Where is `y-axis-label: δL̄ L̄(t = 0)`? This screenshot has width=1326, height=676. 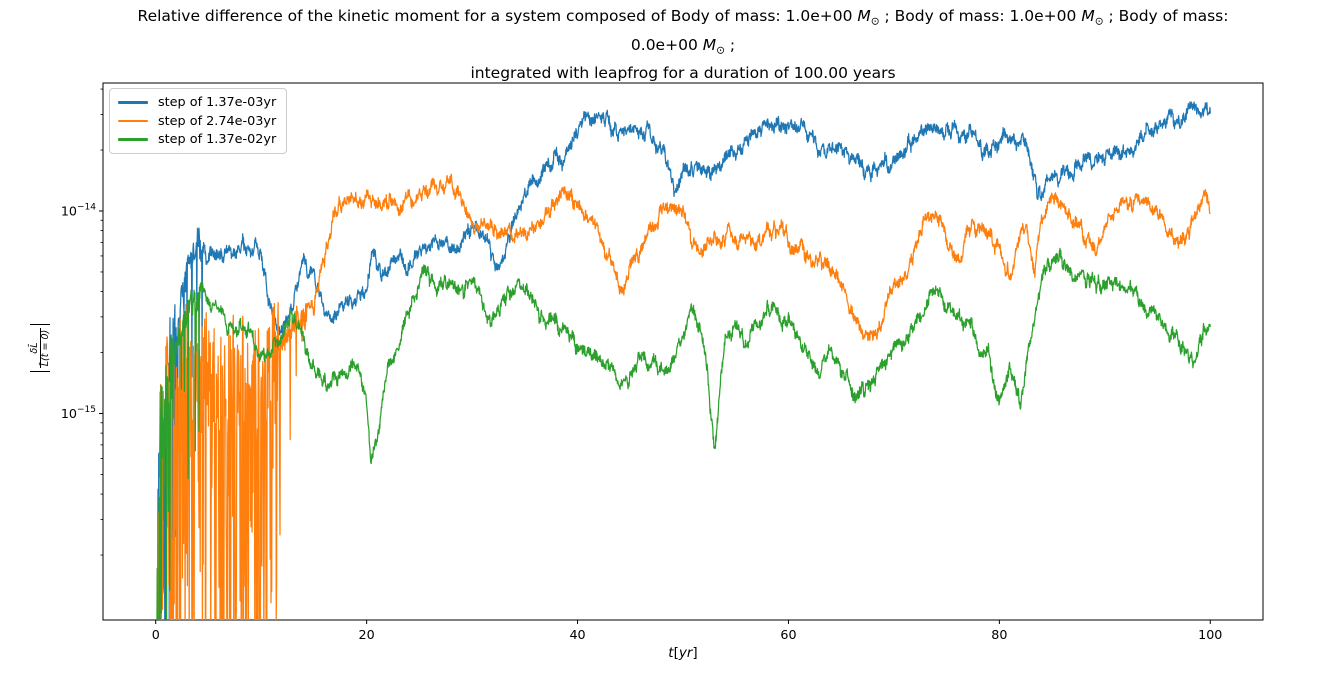
y-axis-label: δL̄ L̄(t = 0) is located at coordinates (40, 348).